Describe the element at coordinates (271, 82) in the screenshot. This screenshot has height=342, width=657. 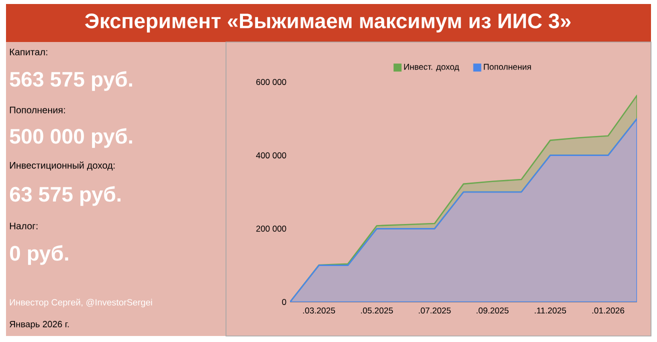
I see `y-tick-label: 600 000` at that location.